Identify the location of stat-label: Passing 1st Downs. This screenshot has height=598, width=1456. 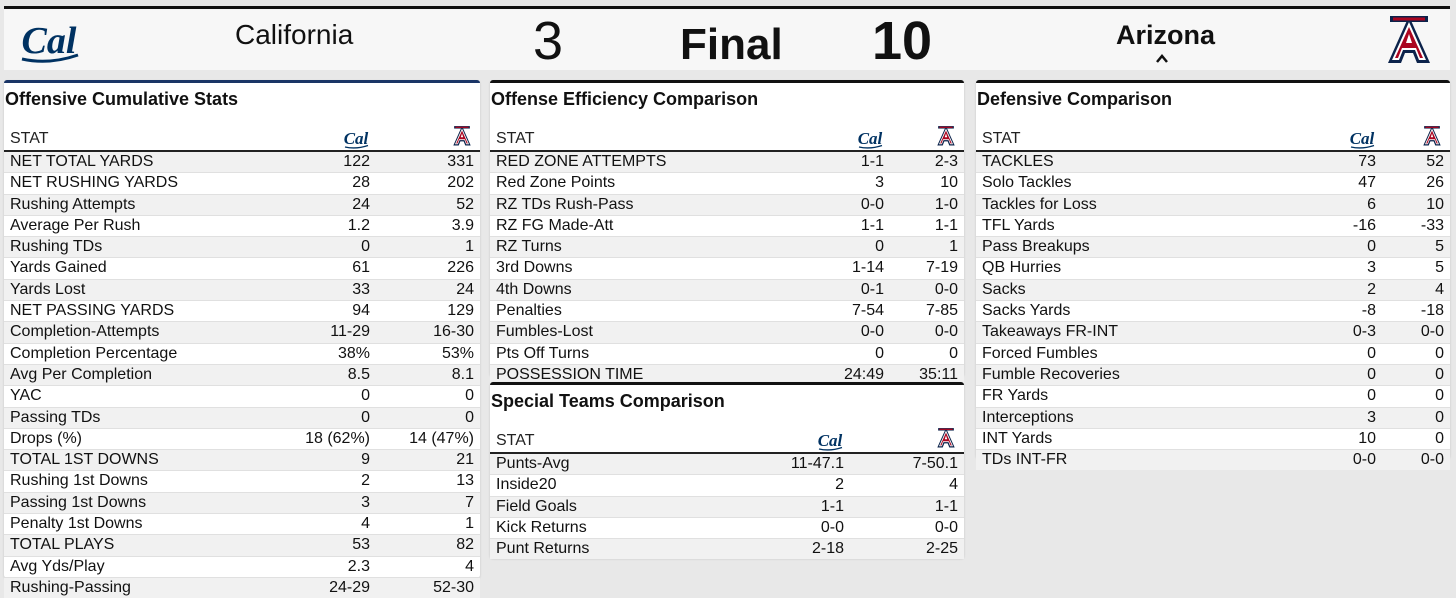
(135, 502).